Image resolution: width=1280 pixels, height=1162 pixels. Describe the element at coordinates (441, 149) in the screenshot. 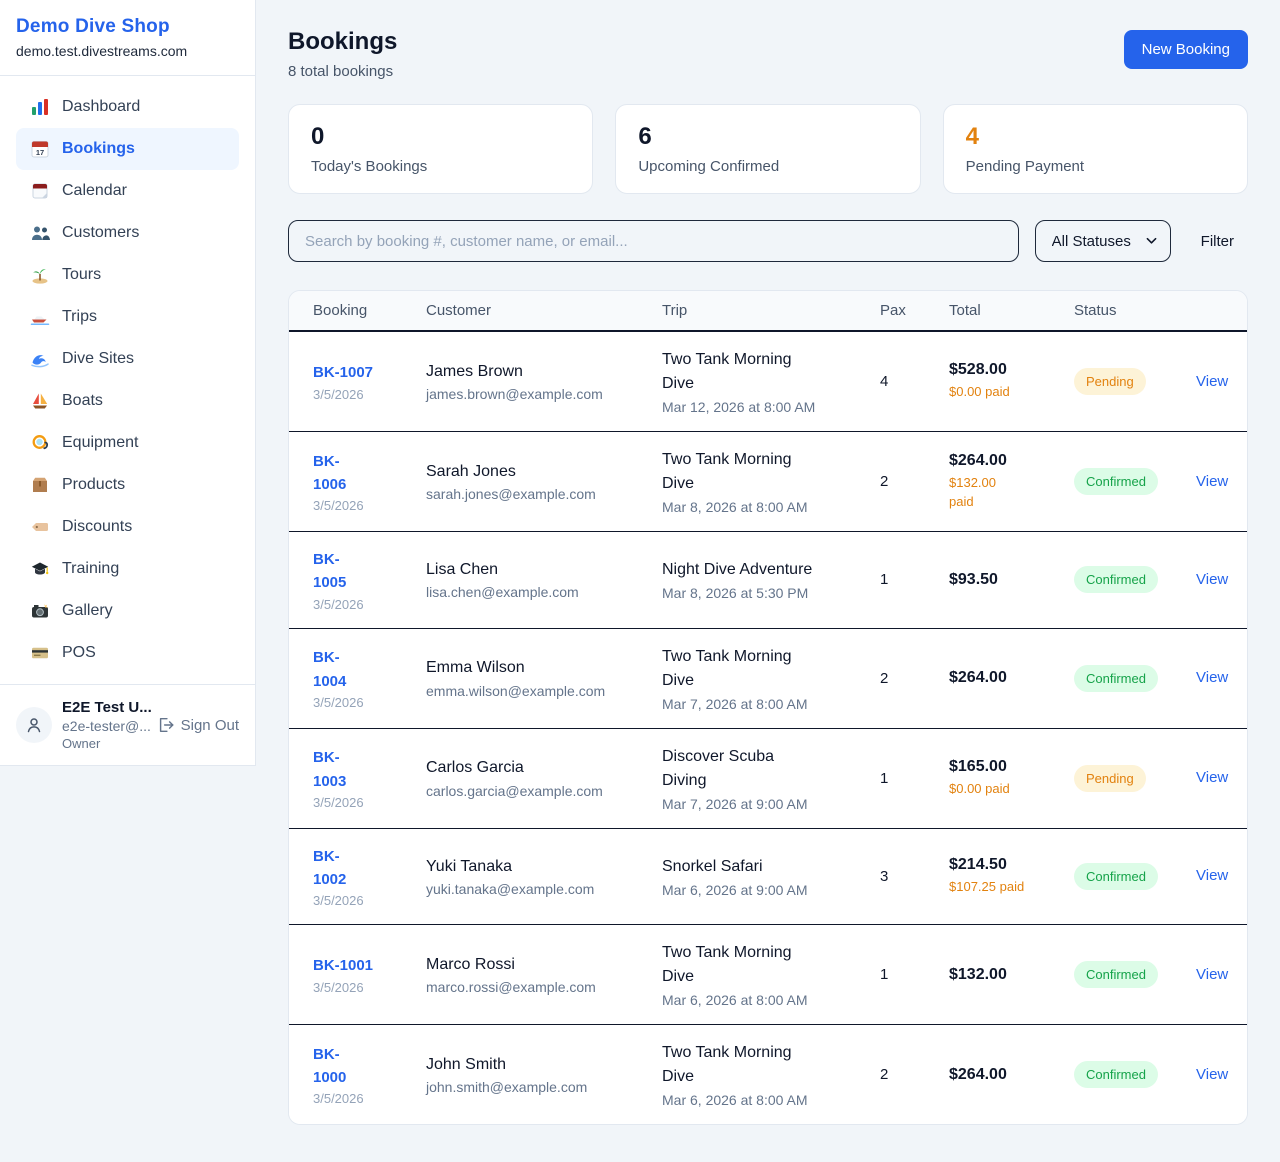

I see `stat-card-todays-bookings: 0 Today's Bookings` at that location.